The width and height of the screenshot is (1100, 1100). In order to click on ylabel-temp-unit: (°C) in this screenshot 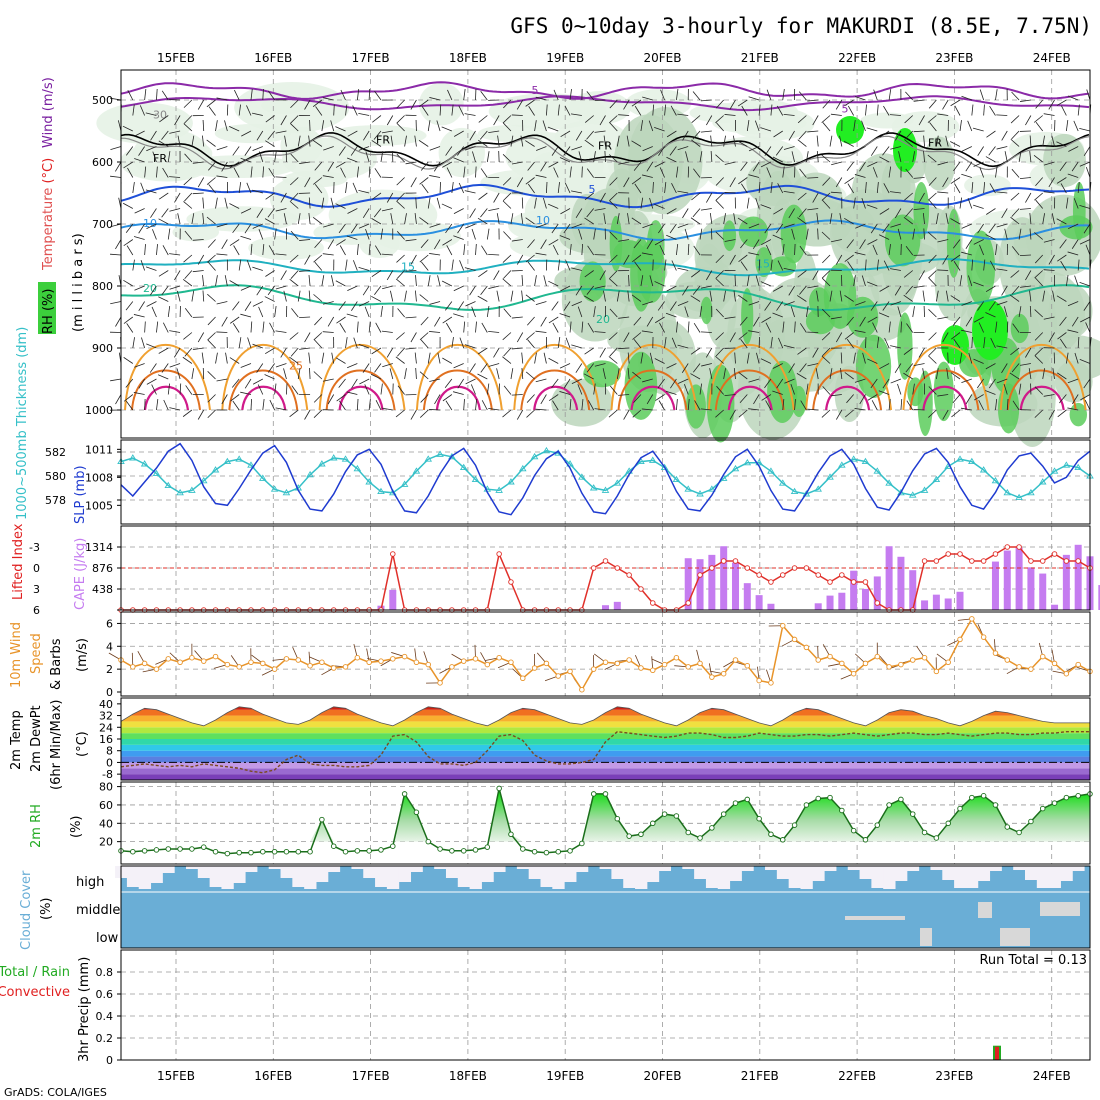, I will do `click(82, 744)`.